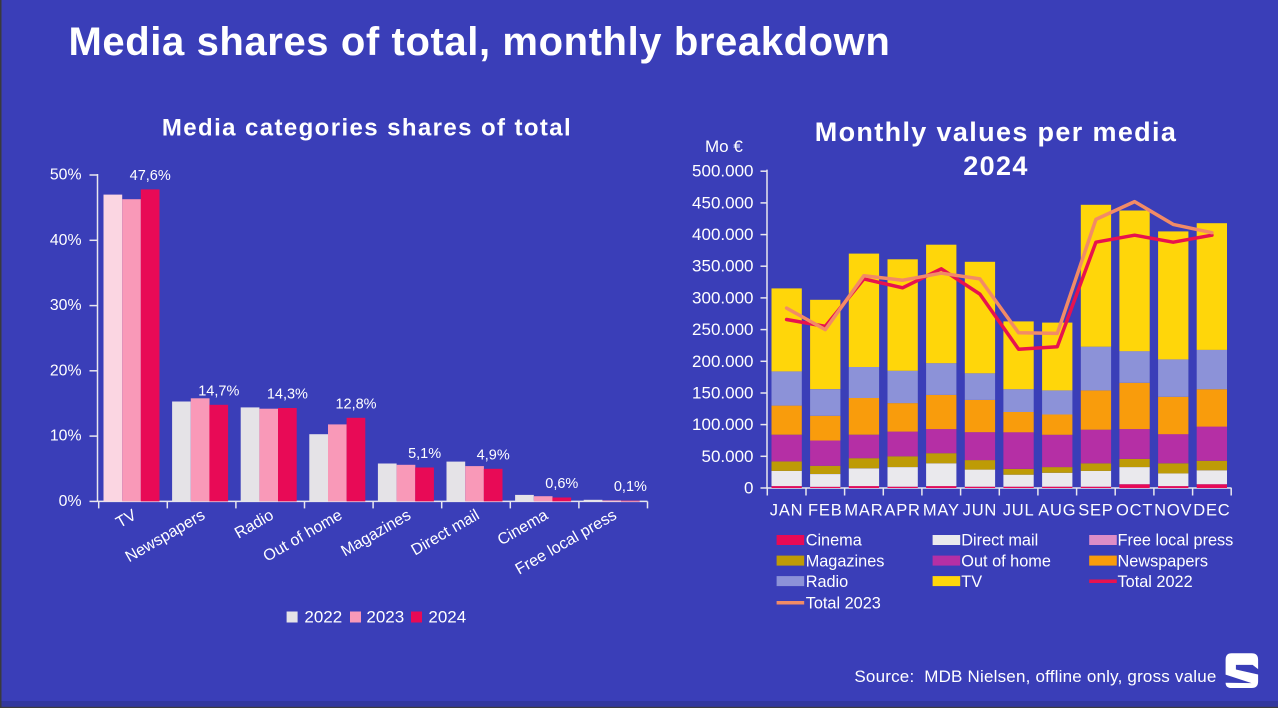  I want to click on svg-text: 500.000, so click(722, 171).